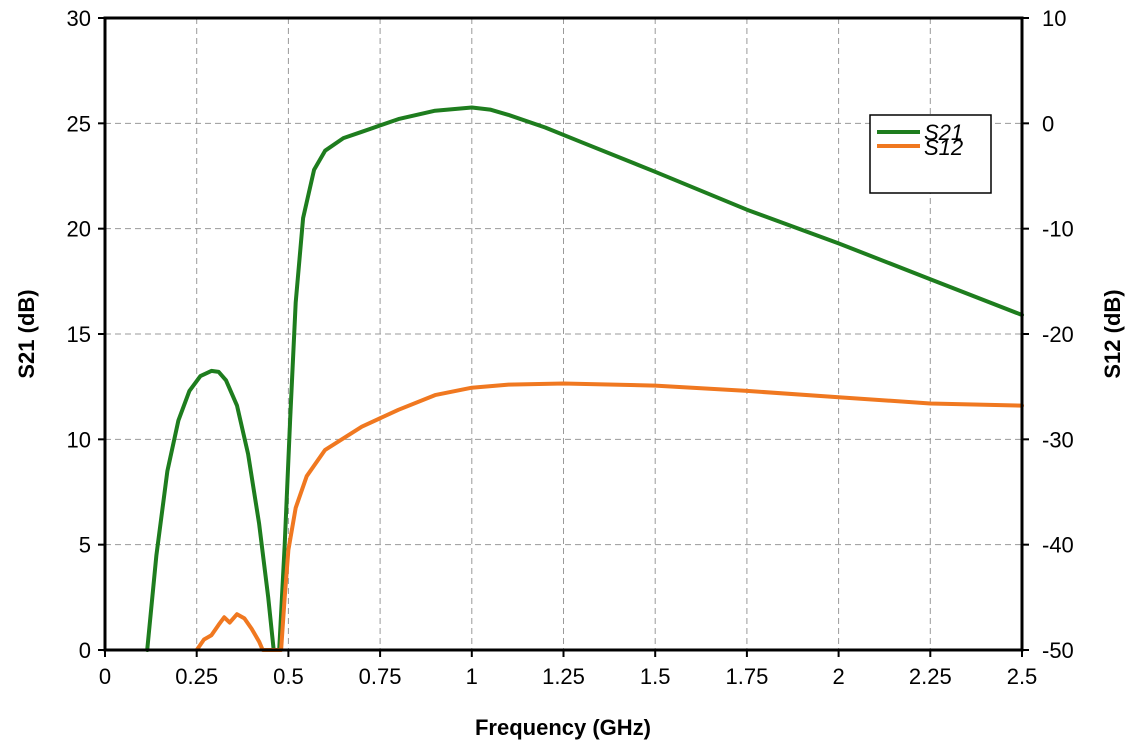 The width and height of the screenshot is (1137, 751). I want to click on y2-tick-label: 0, so click(1048, 123).